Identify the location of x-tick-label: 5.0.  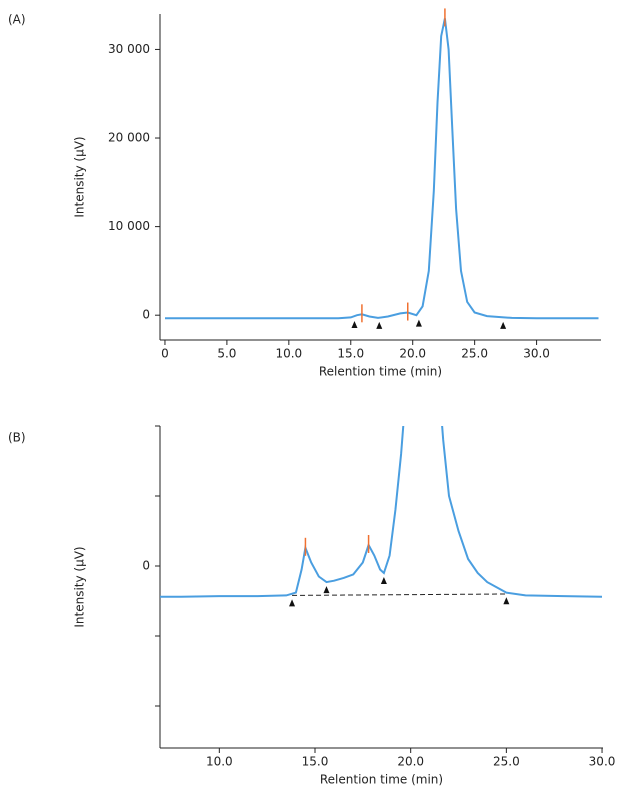
(226, 354).